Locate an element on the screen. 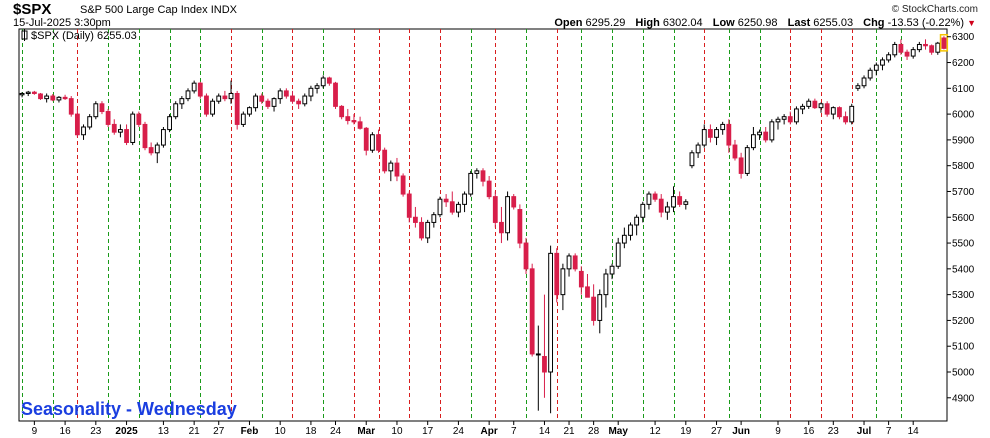 The width and height of the screenshot is (990, 438). open-label: Open is located at coordinates (568, 23).